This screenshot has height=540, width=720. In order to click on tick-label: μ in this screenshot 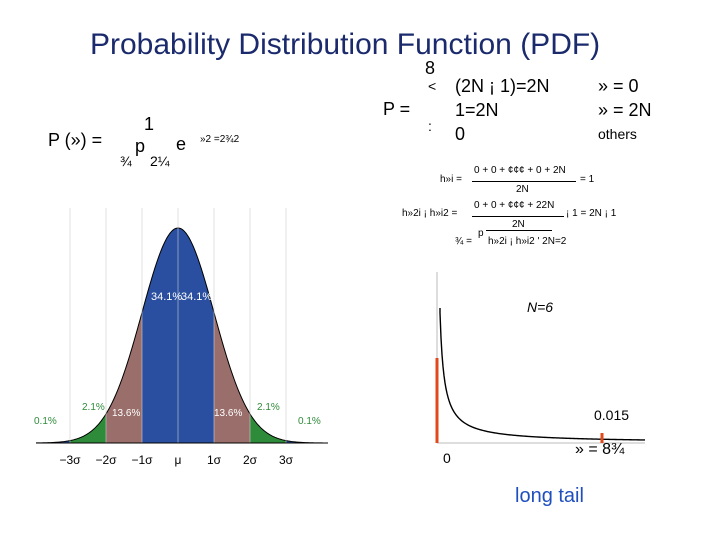, I will do `click(178, 460)`.